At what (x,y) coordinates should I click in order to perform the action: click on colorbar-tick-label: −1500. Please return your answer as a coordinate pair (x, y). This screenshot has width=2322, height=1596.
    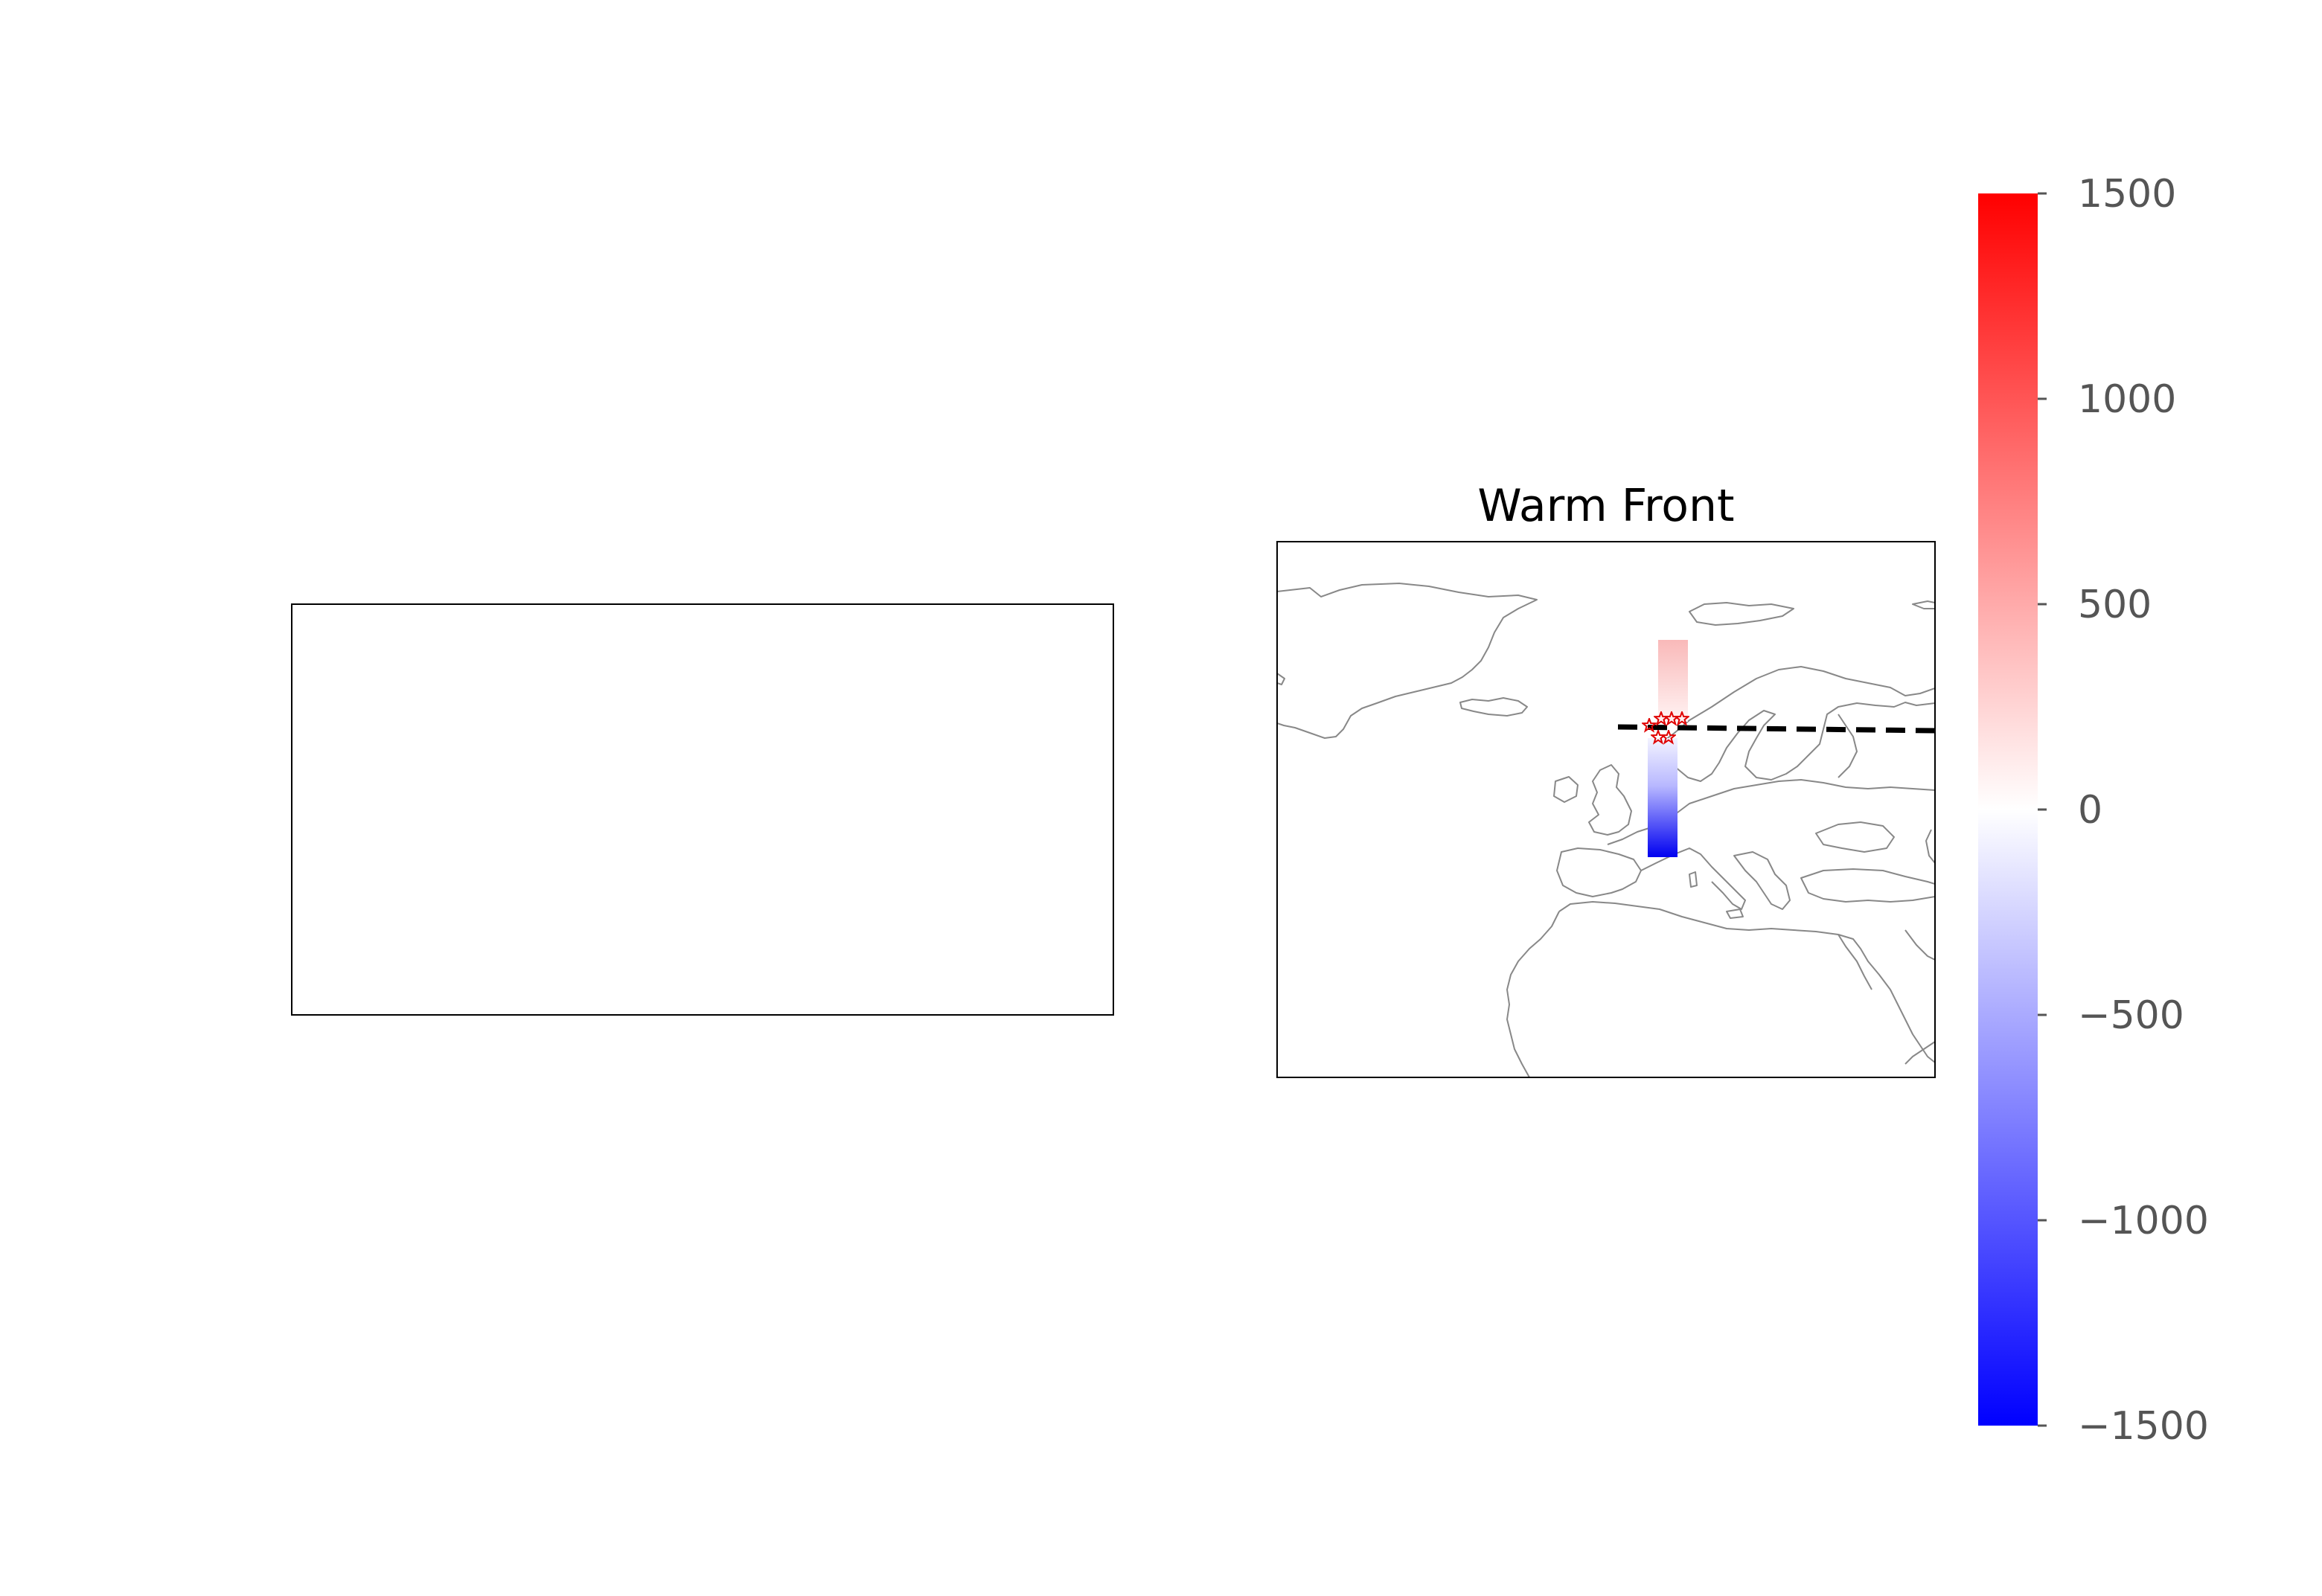
    Looking at the image, I should click on (2143, 1426).